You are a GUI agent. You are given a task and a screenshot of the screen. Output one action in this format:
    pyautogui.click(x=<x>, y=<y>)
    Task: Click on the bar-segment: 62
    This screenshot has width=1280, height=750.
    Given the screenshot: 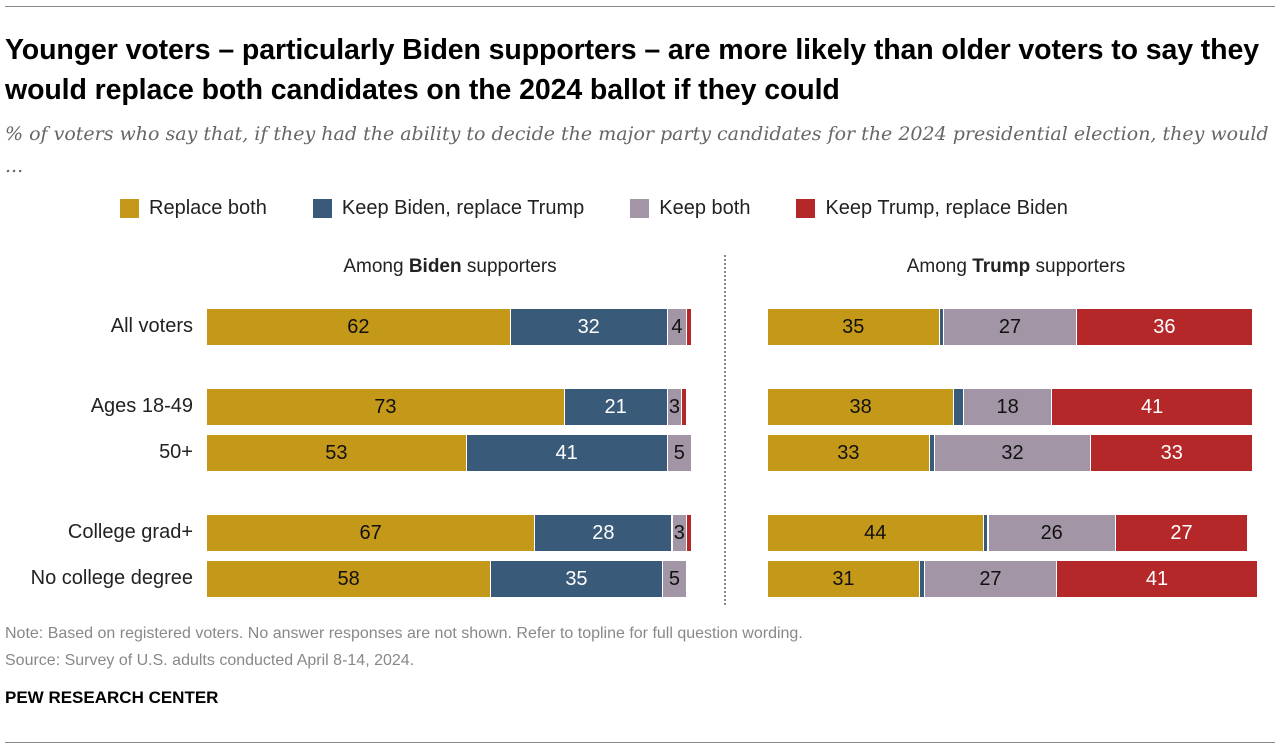 What is the action you would take?
    pyautogui.click(x=359, y=327)
    